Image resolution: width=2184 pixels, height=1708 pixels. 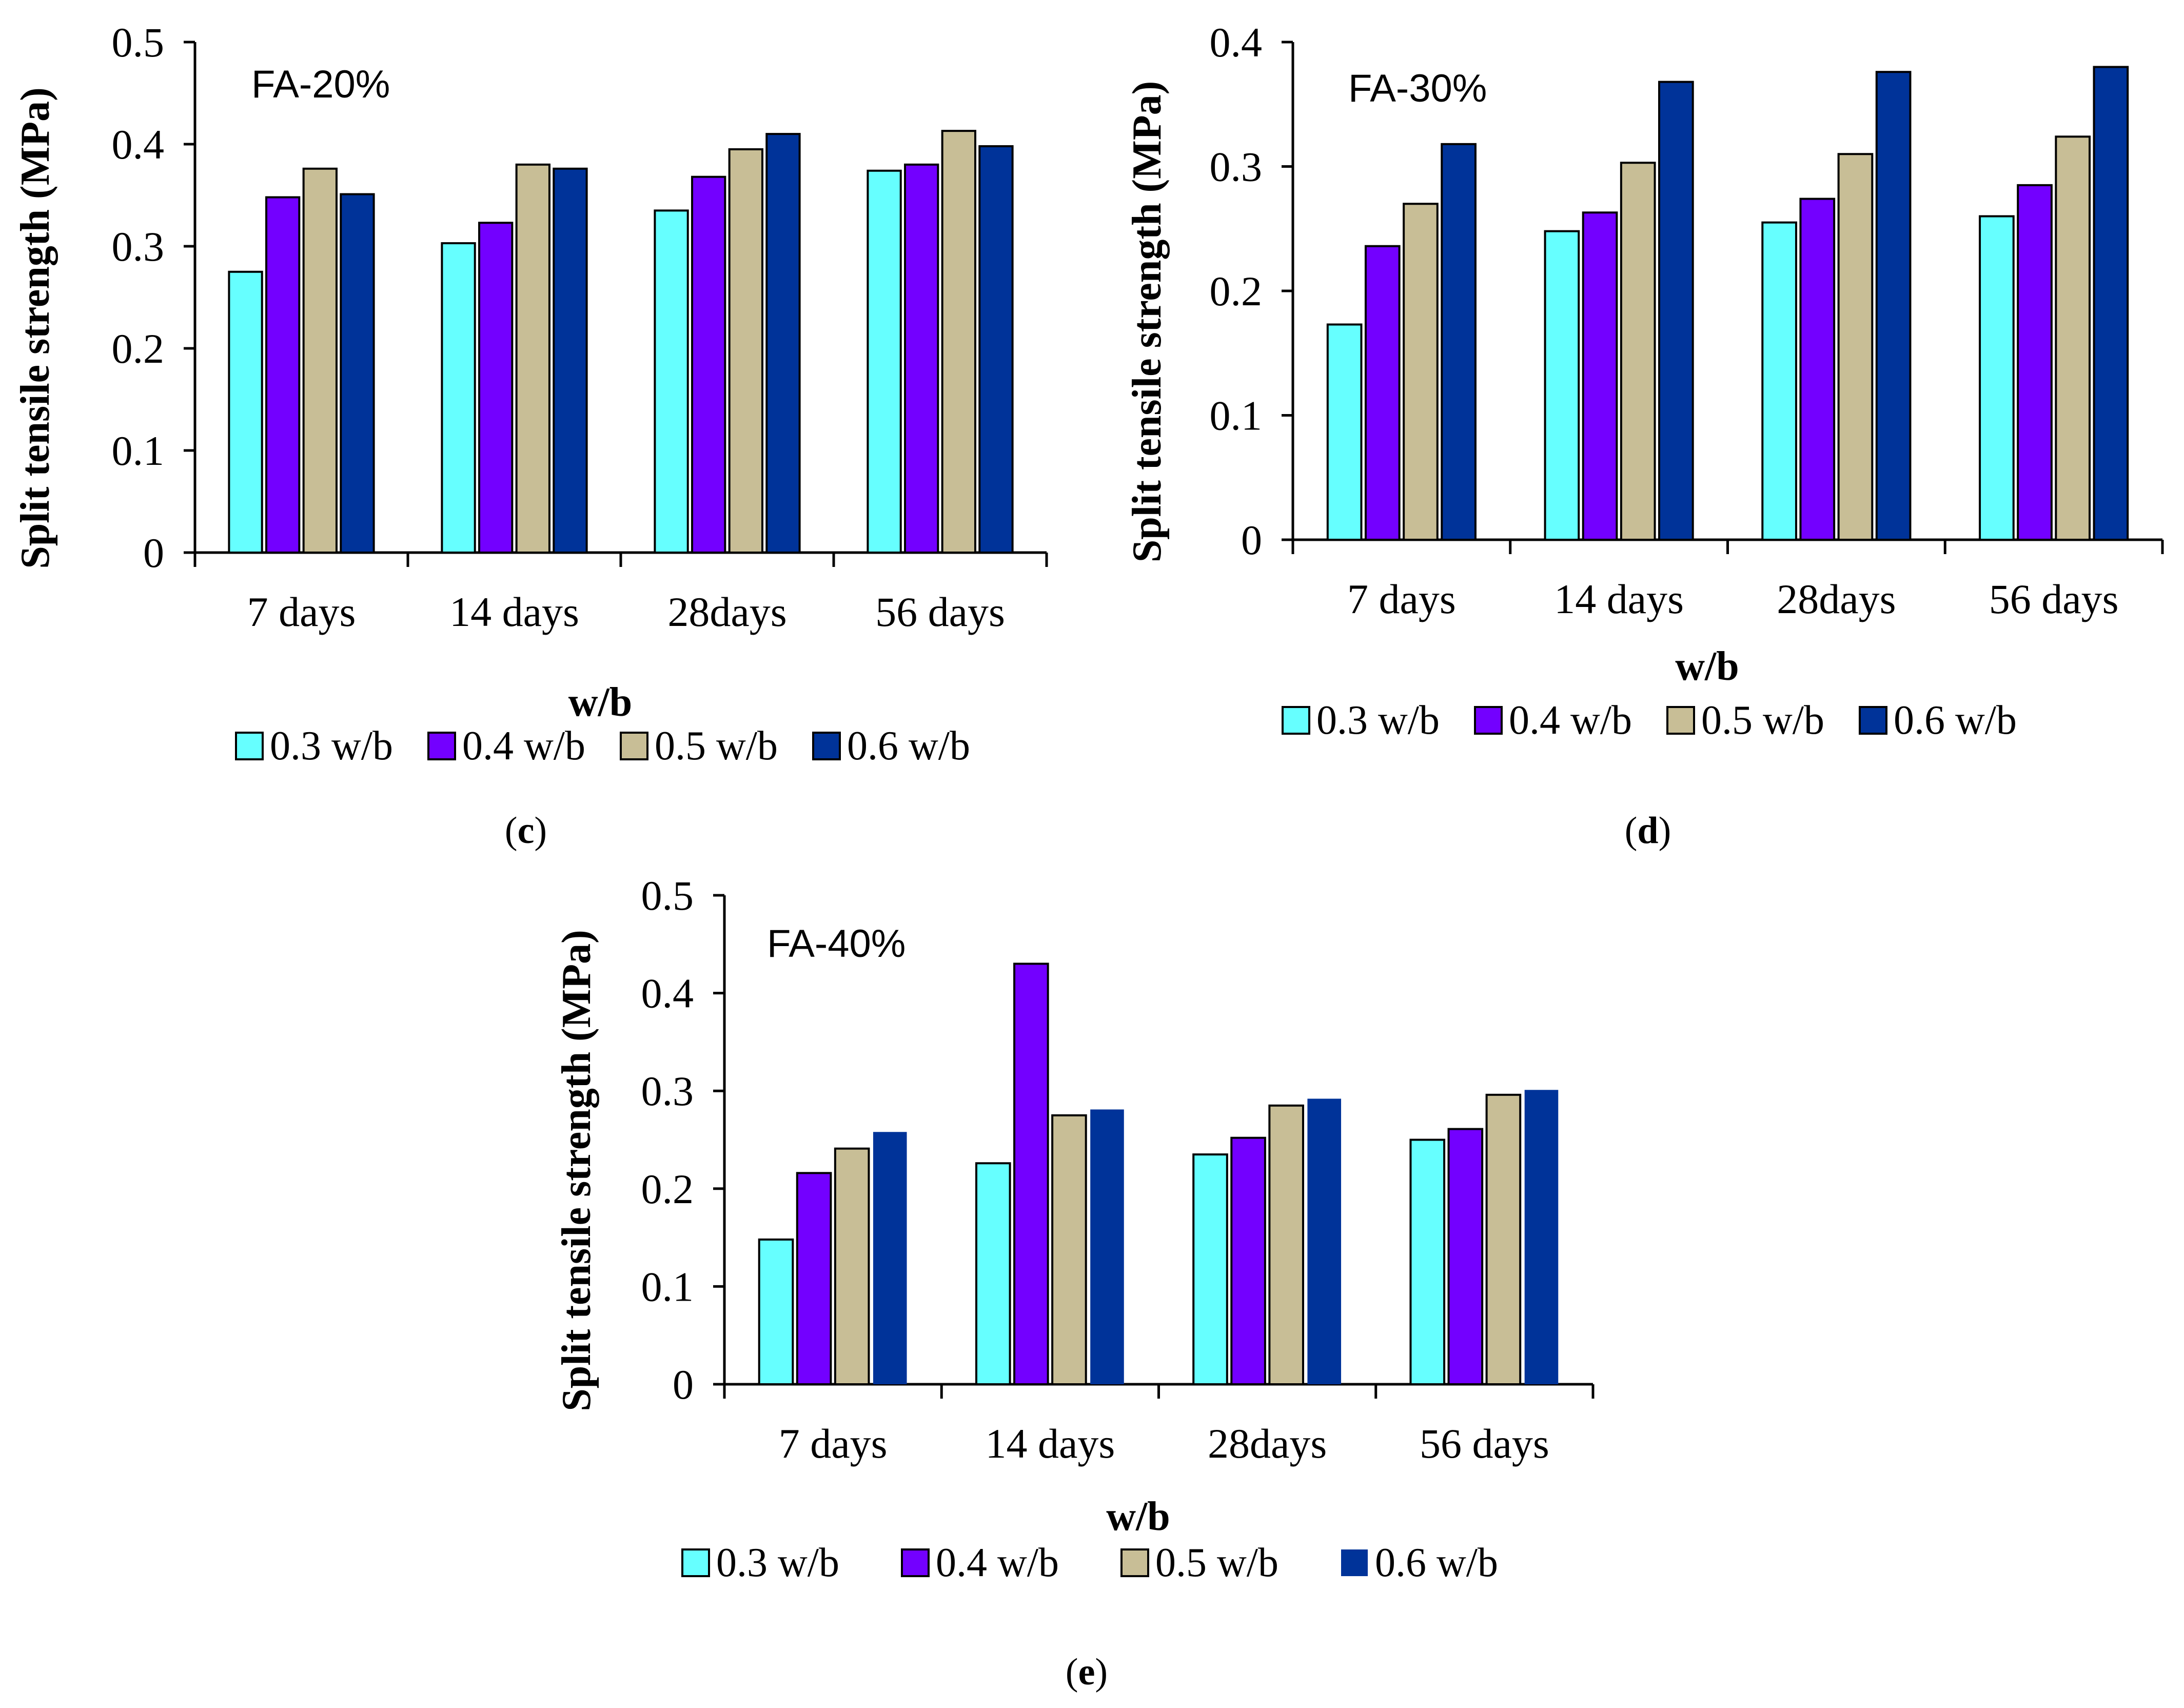 I want to click on panel-label: (c), so click(x=526, y=831).